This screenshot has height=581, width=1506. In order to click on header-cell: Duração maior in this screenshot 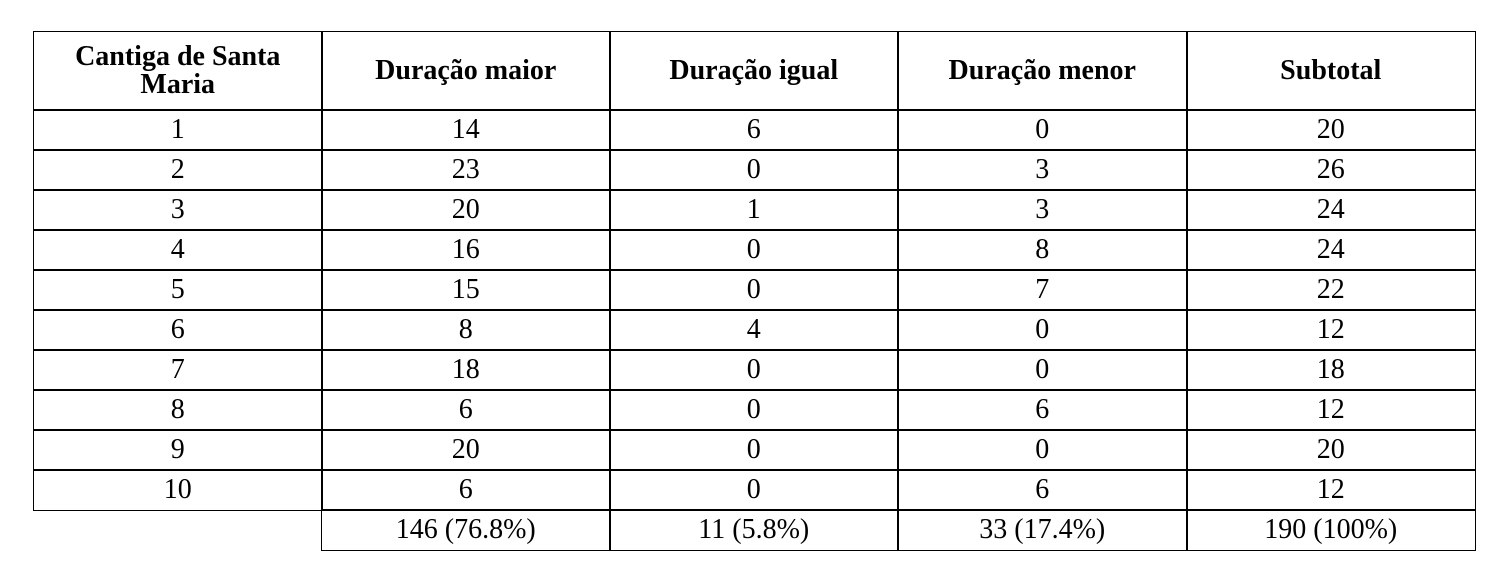, I will do `click(466, 71)`.